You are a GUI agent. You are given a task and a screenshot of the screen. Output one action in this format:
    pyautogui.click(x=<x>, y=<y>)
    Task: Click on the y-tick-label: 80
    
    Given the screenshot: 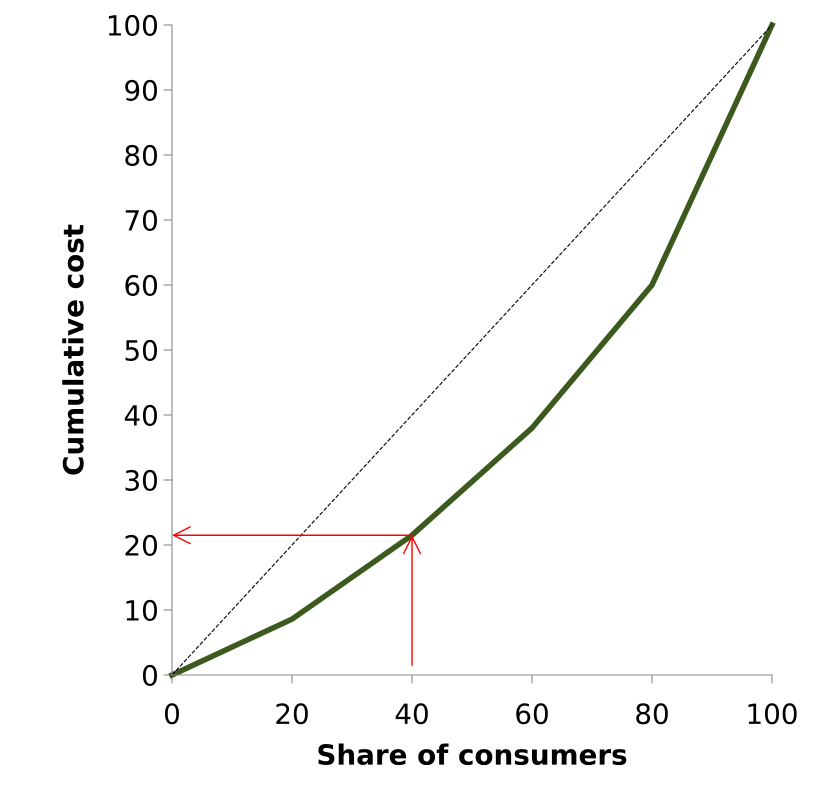 What is the action you would take?
    pyautogui.click(x=141, y=155)
    